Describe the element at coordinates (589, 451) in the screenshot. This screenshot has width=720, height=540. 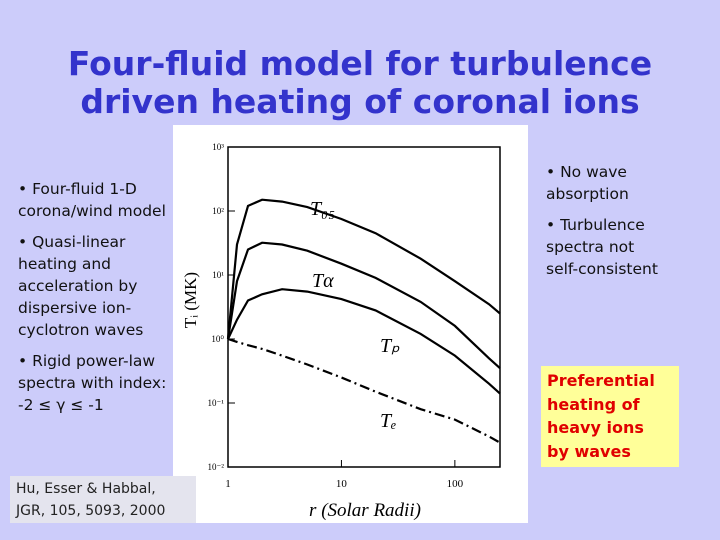
I see `highlight-line: by waves` at that location.